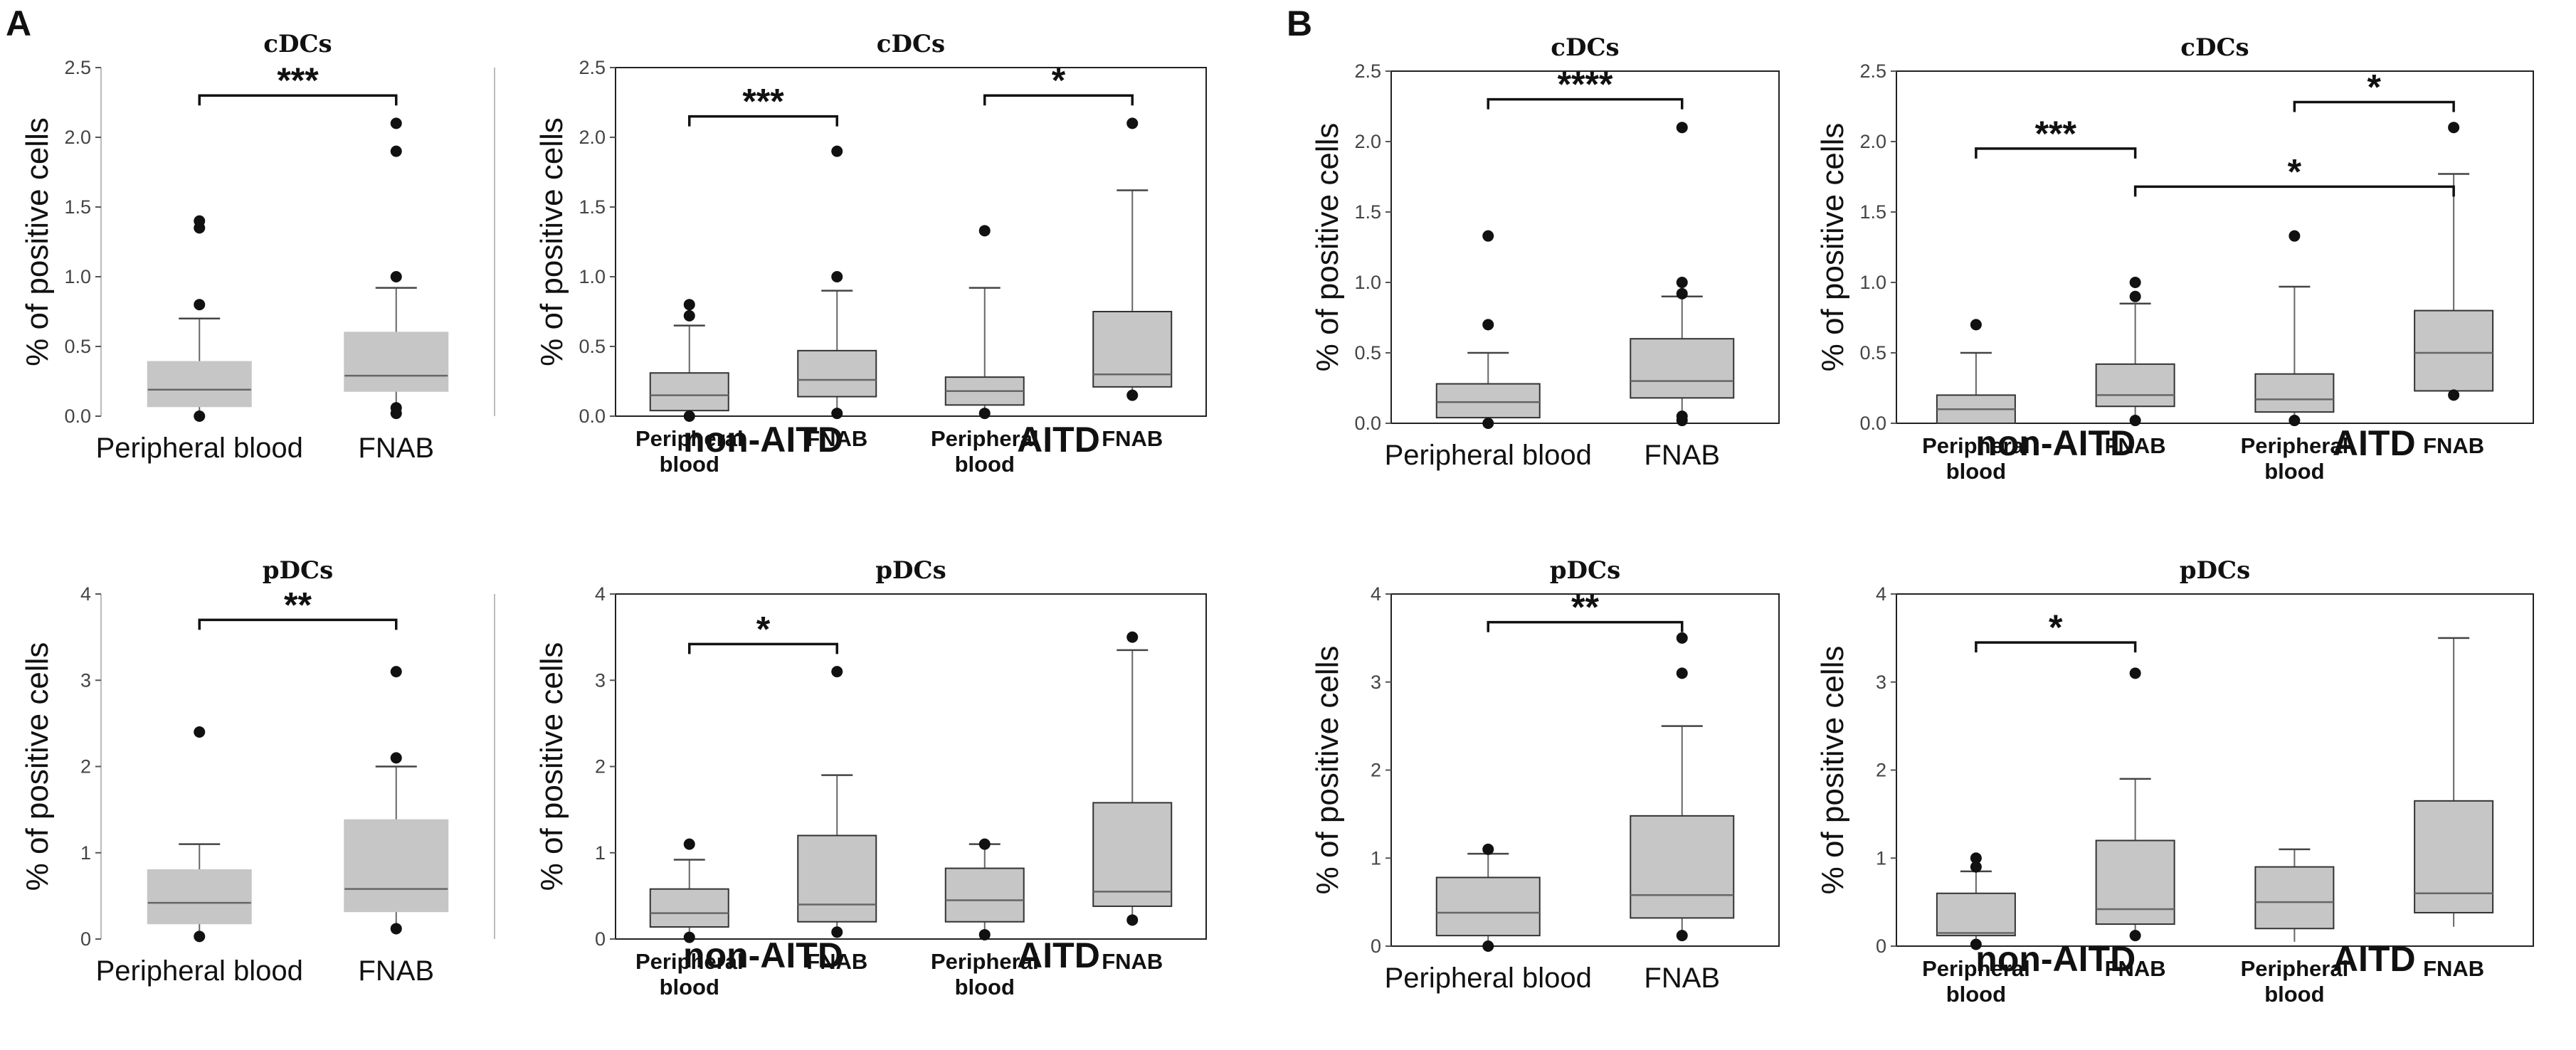 This screenshot has height=1050, width=2576. Describe the element at coordinates (1881, 946) in the screenshot. I see `y-tick-label: 0` at that location.